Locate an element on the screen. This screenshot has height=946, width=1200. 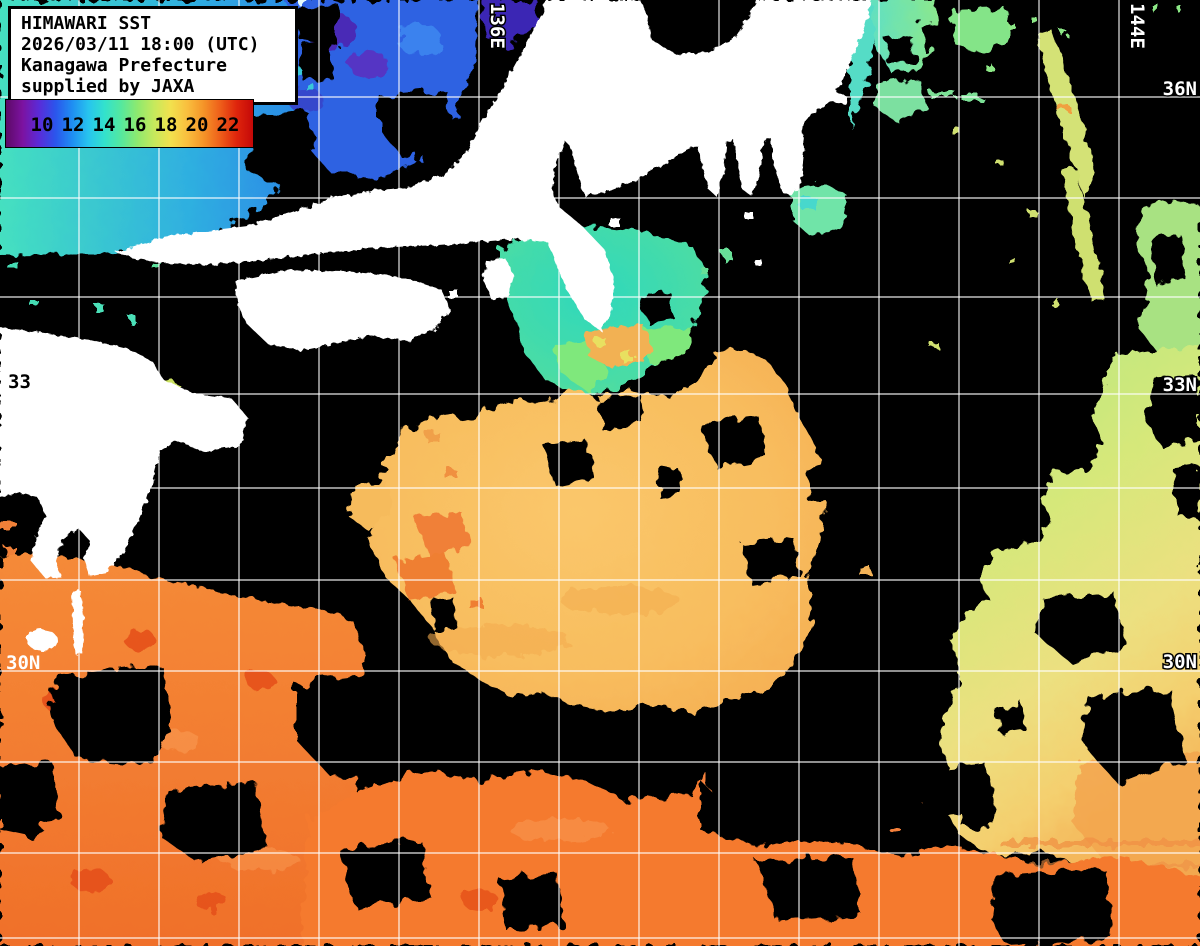
land-tanegashima is located at coordinates (78, 622).